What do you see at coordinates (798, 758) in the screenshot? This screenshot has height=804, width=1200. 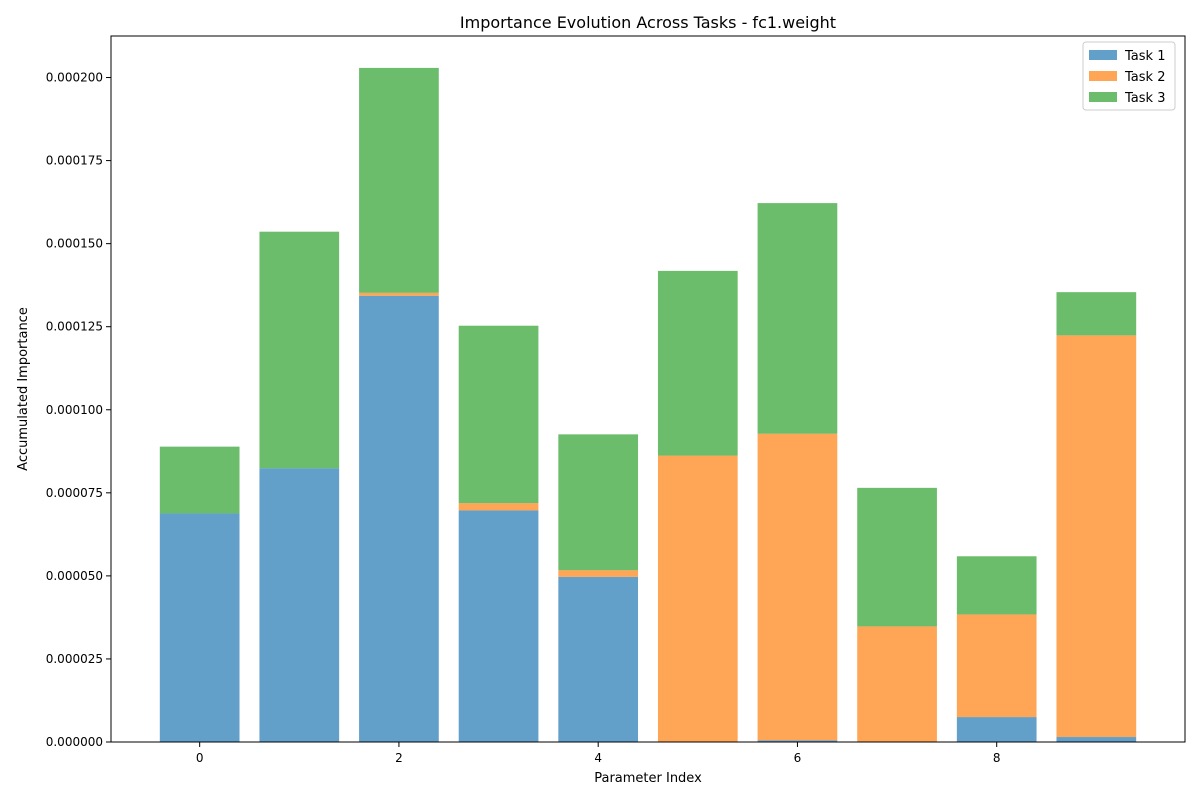 I see `x-tick-label: 6` at bounding box center [798, 758].